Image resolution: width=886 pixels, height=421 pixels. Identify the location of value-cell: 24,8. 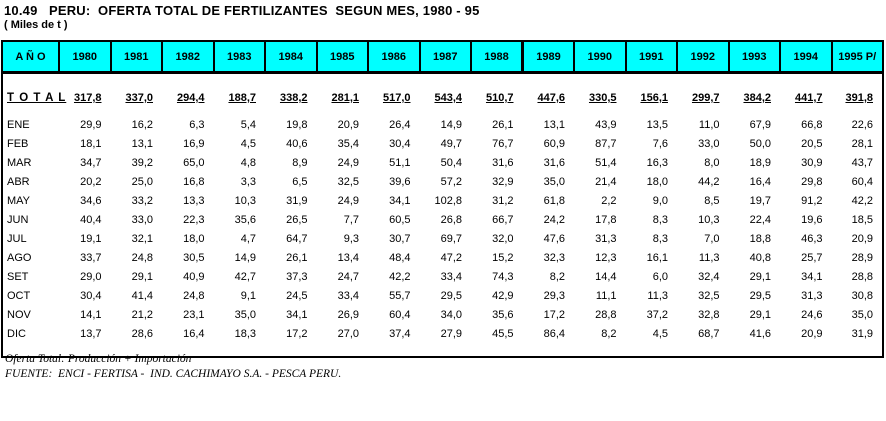
(194, 295).